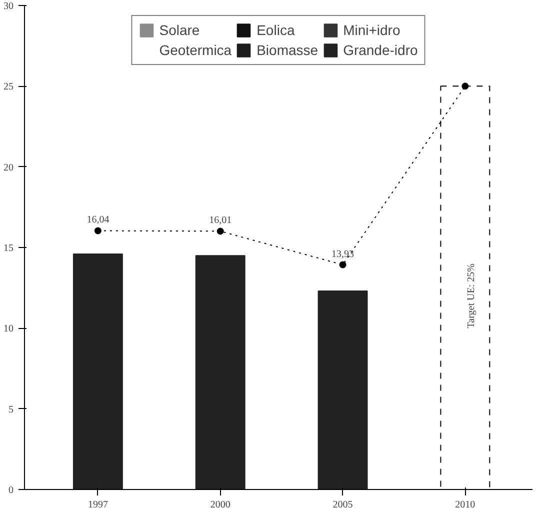 Image resolution: width=537 pixels, height=510 pixels. I want to click on y-tick-label: 10, so click(9, 329).